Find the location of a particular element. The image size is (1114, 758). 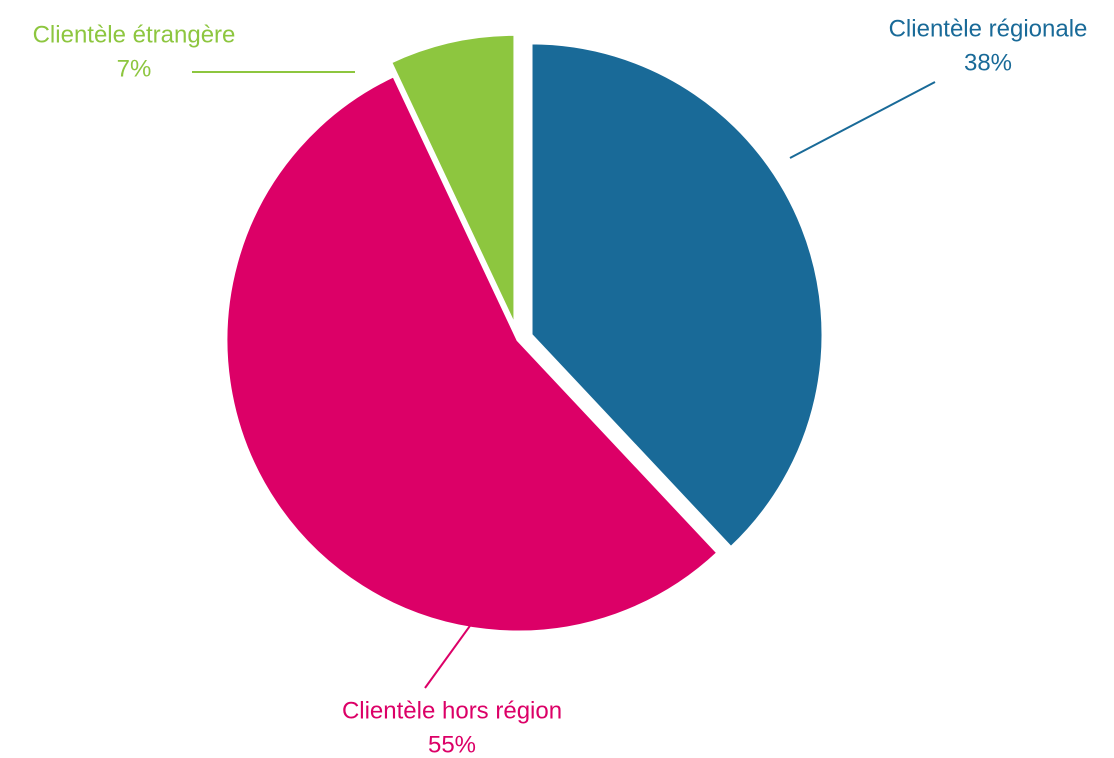

slice-label: Clientèle régionale is located at coordinates (988, 28).